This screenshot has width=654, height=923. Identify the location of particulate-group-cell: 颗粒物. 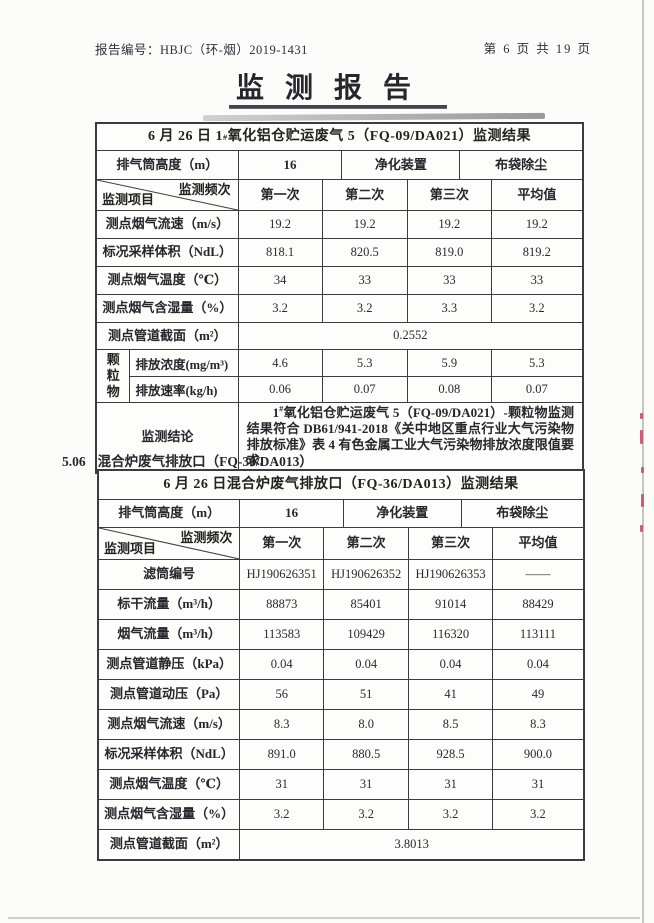
(113, 376).